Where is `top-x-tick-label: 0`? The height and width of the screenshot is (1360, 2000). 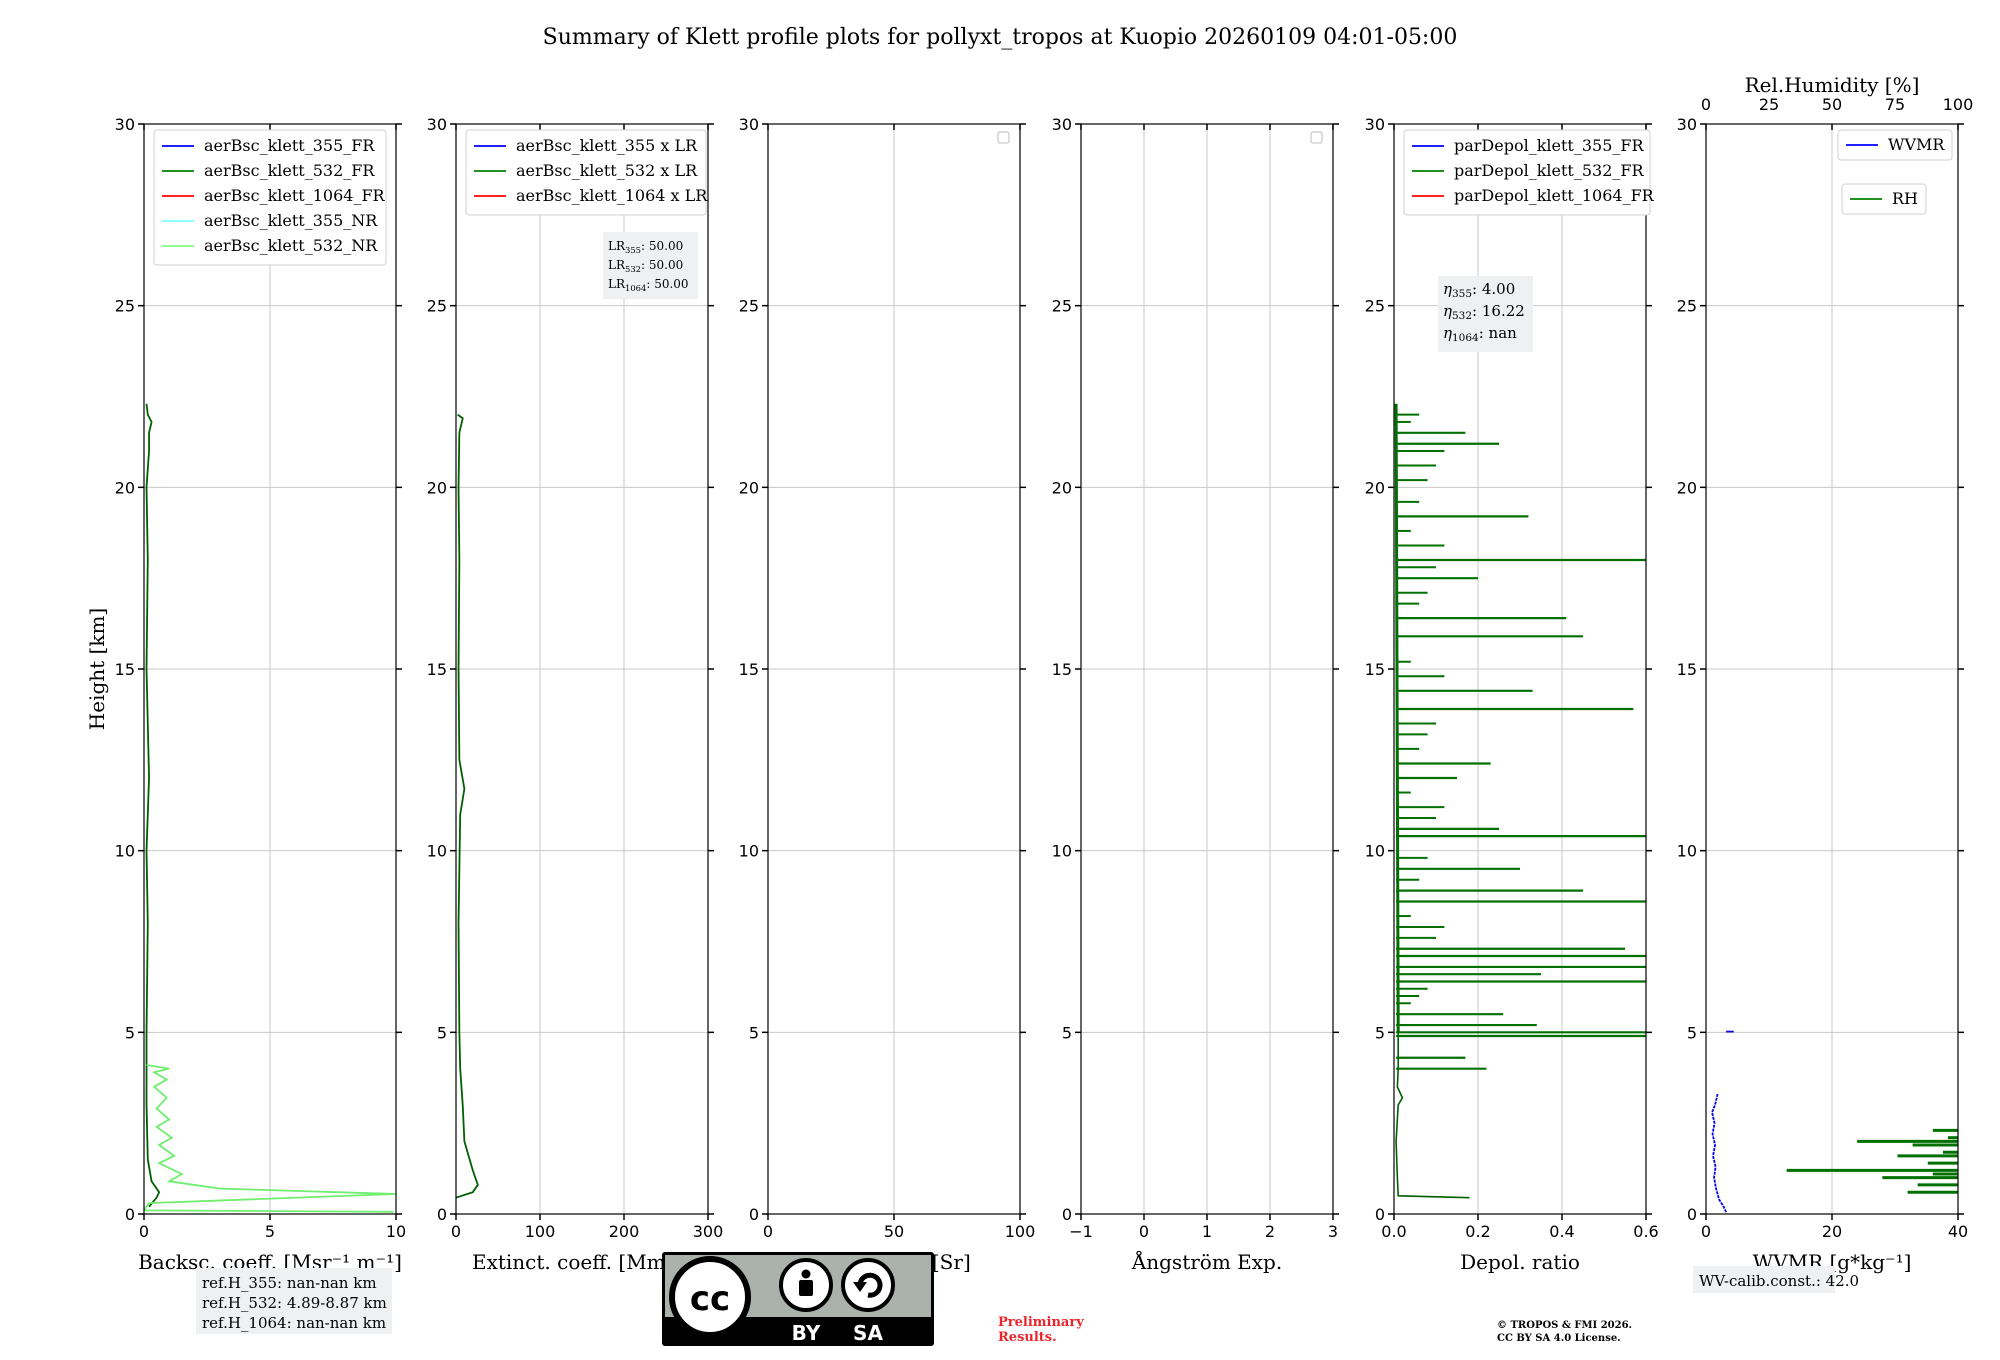
top-x-tick-label: 0 is located at coordinates (1706, 104).